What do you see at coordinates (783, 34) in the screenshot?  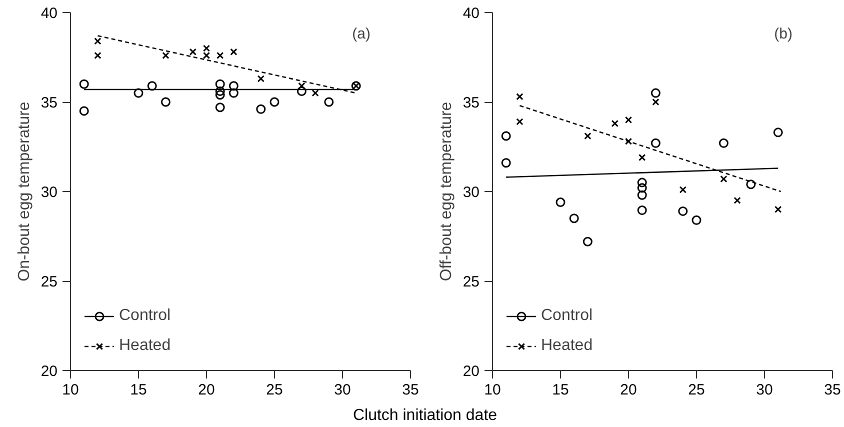 I see `annotation: (b)` at bounding box center [783, 34].